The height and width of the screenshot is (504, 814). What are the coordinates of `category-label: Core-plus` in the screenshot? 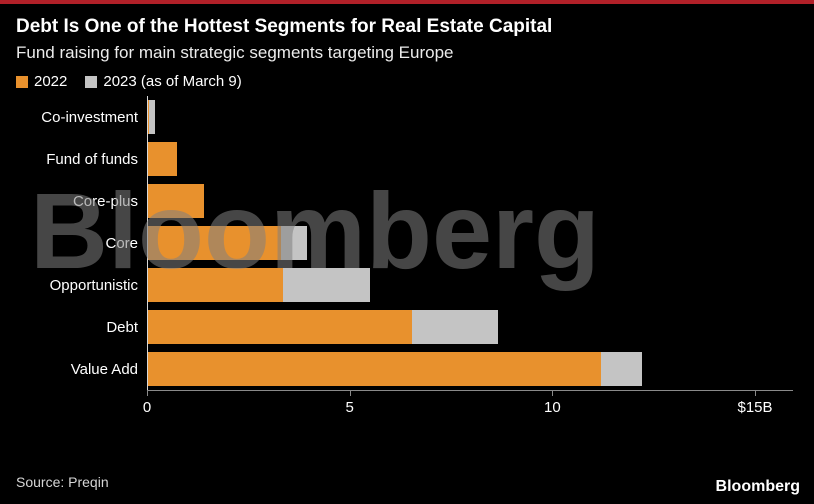 It's located at (105, 201).